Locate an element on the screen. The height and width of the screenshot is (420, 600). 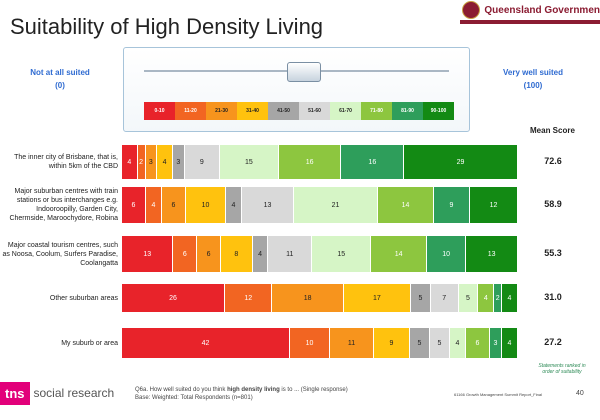
scale-right-text: Very well suited is located at coordinates (533, 72).